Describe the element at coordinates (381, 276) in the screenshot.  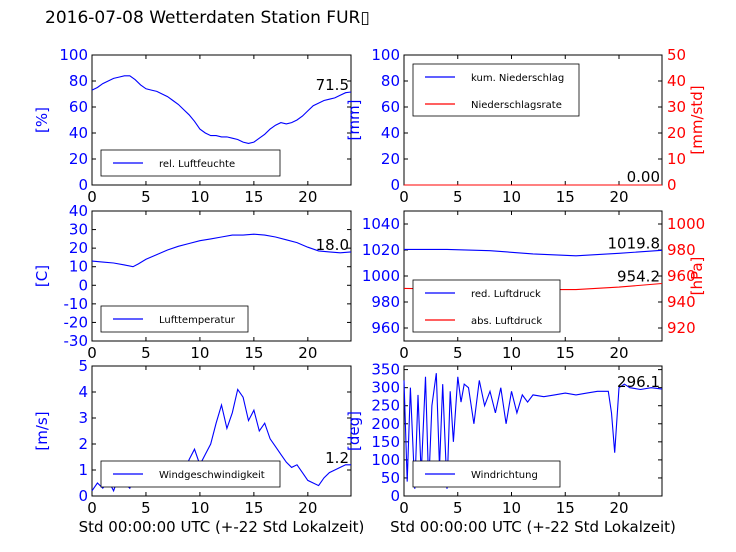
I see `y-tick-label: 1000` at that location.